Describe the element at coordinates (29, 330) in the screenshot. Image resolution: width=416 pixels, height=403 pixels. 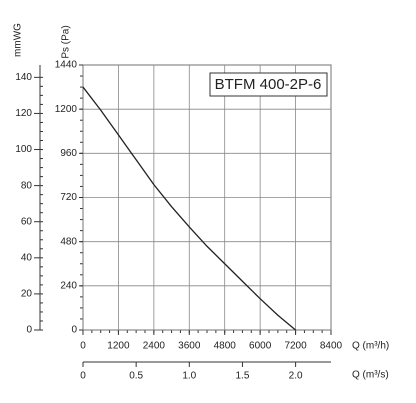
I see `y2-tick-label: 0` at that location.